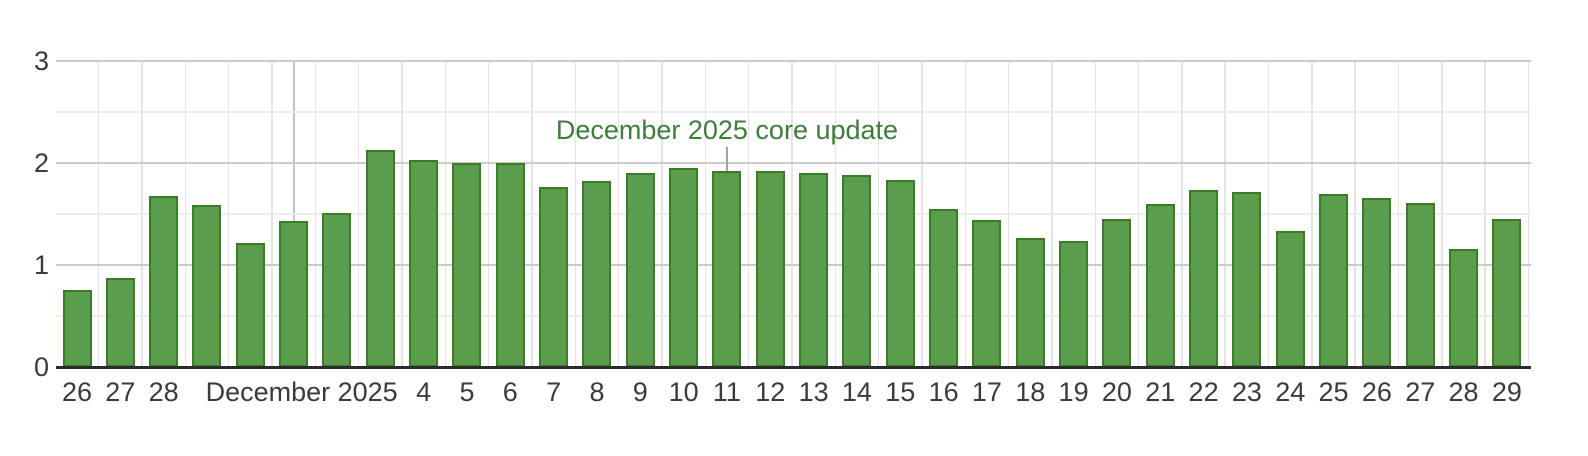 This screenshot has width=1588, height=456. What do you see at coordinates (1116, 392) in the screenshot?
I see `x-axis-tick-label: 20` at bounding box center [1116, 392].